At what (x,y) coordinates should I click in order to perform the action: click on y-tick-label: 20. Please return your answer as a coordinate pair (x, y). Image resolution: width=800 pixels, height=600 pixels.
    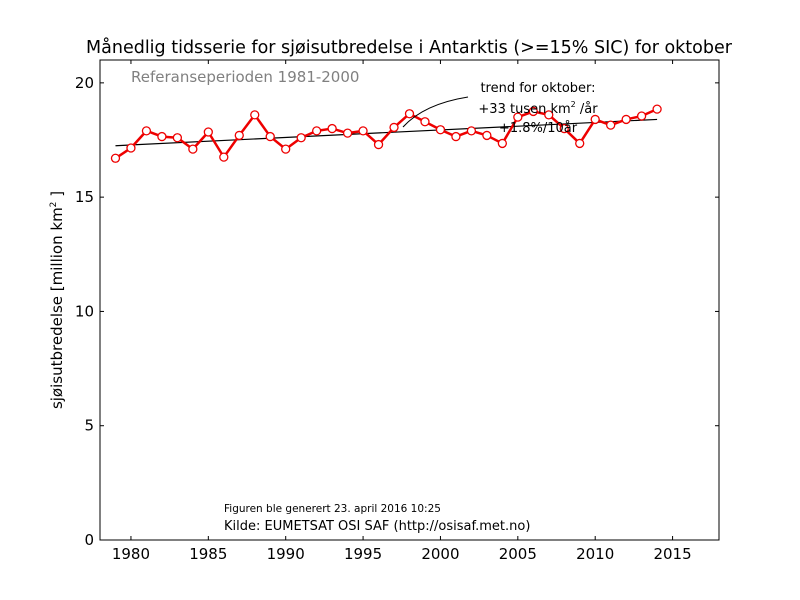
    Looking at the image, I should click on (84, 83).